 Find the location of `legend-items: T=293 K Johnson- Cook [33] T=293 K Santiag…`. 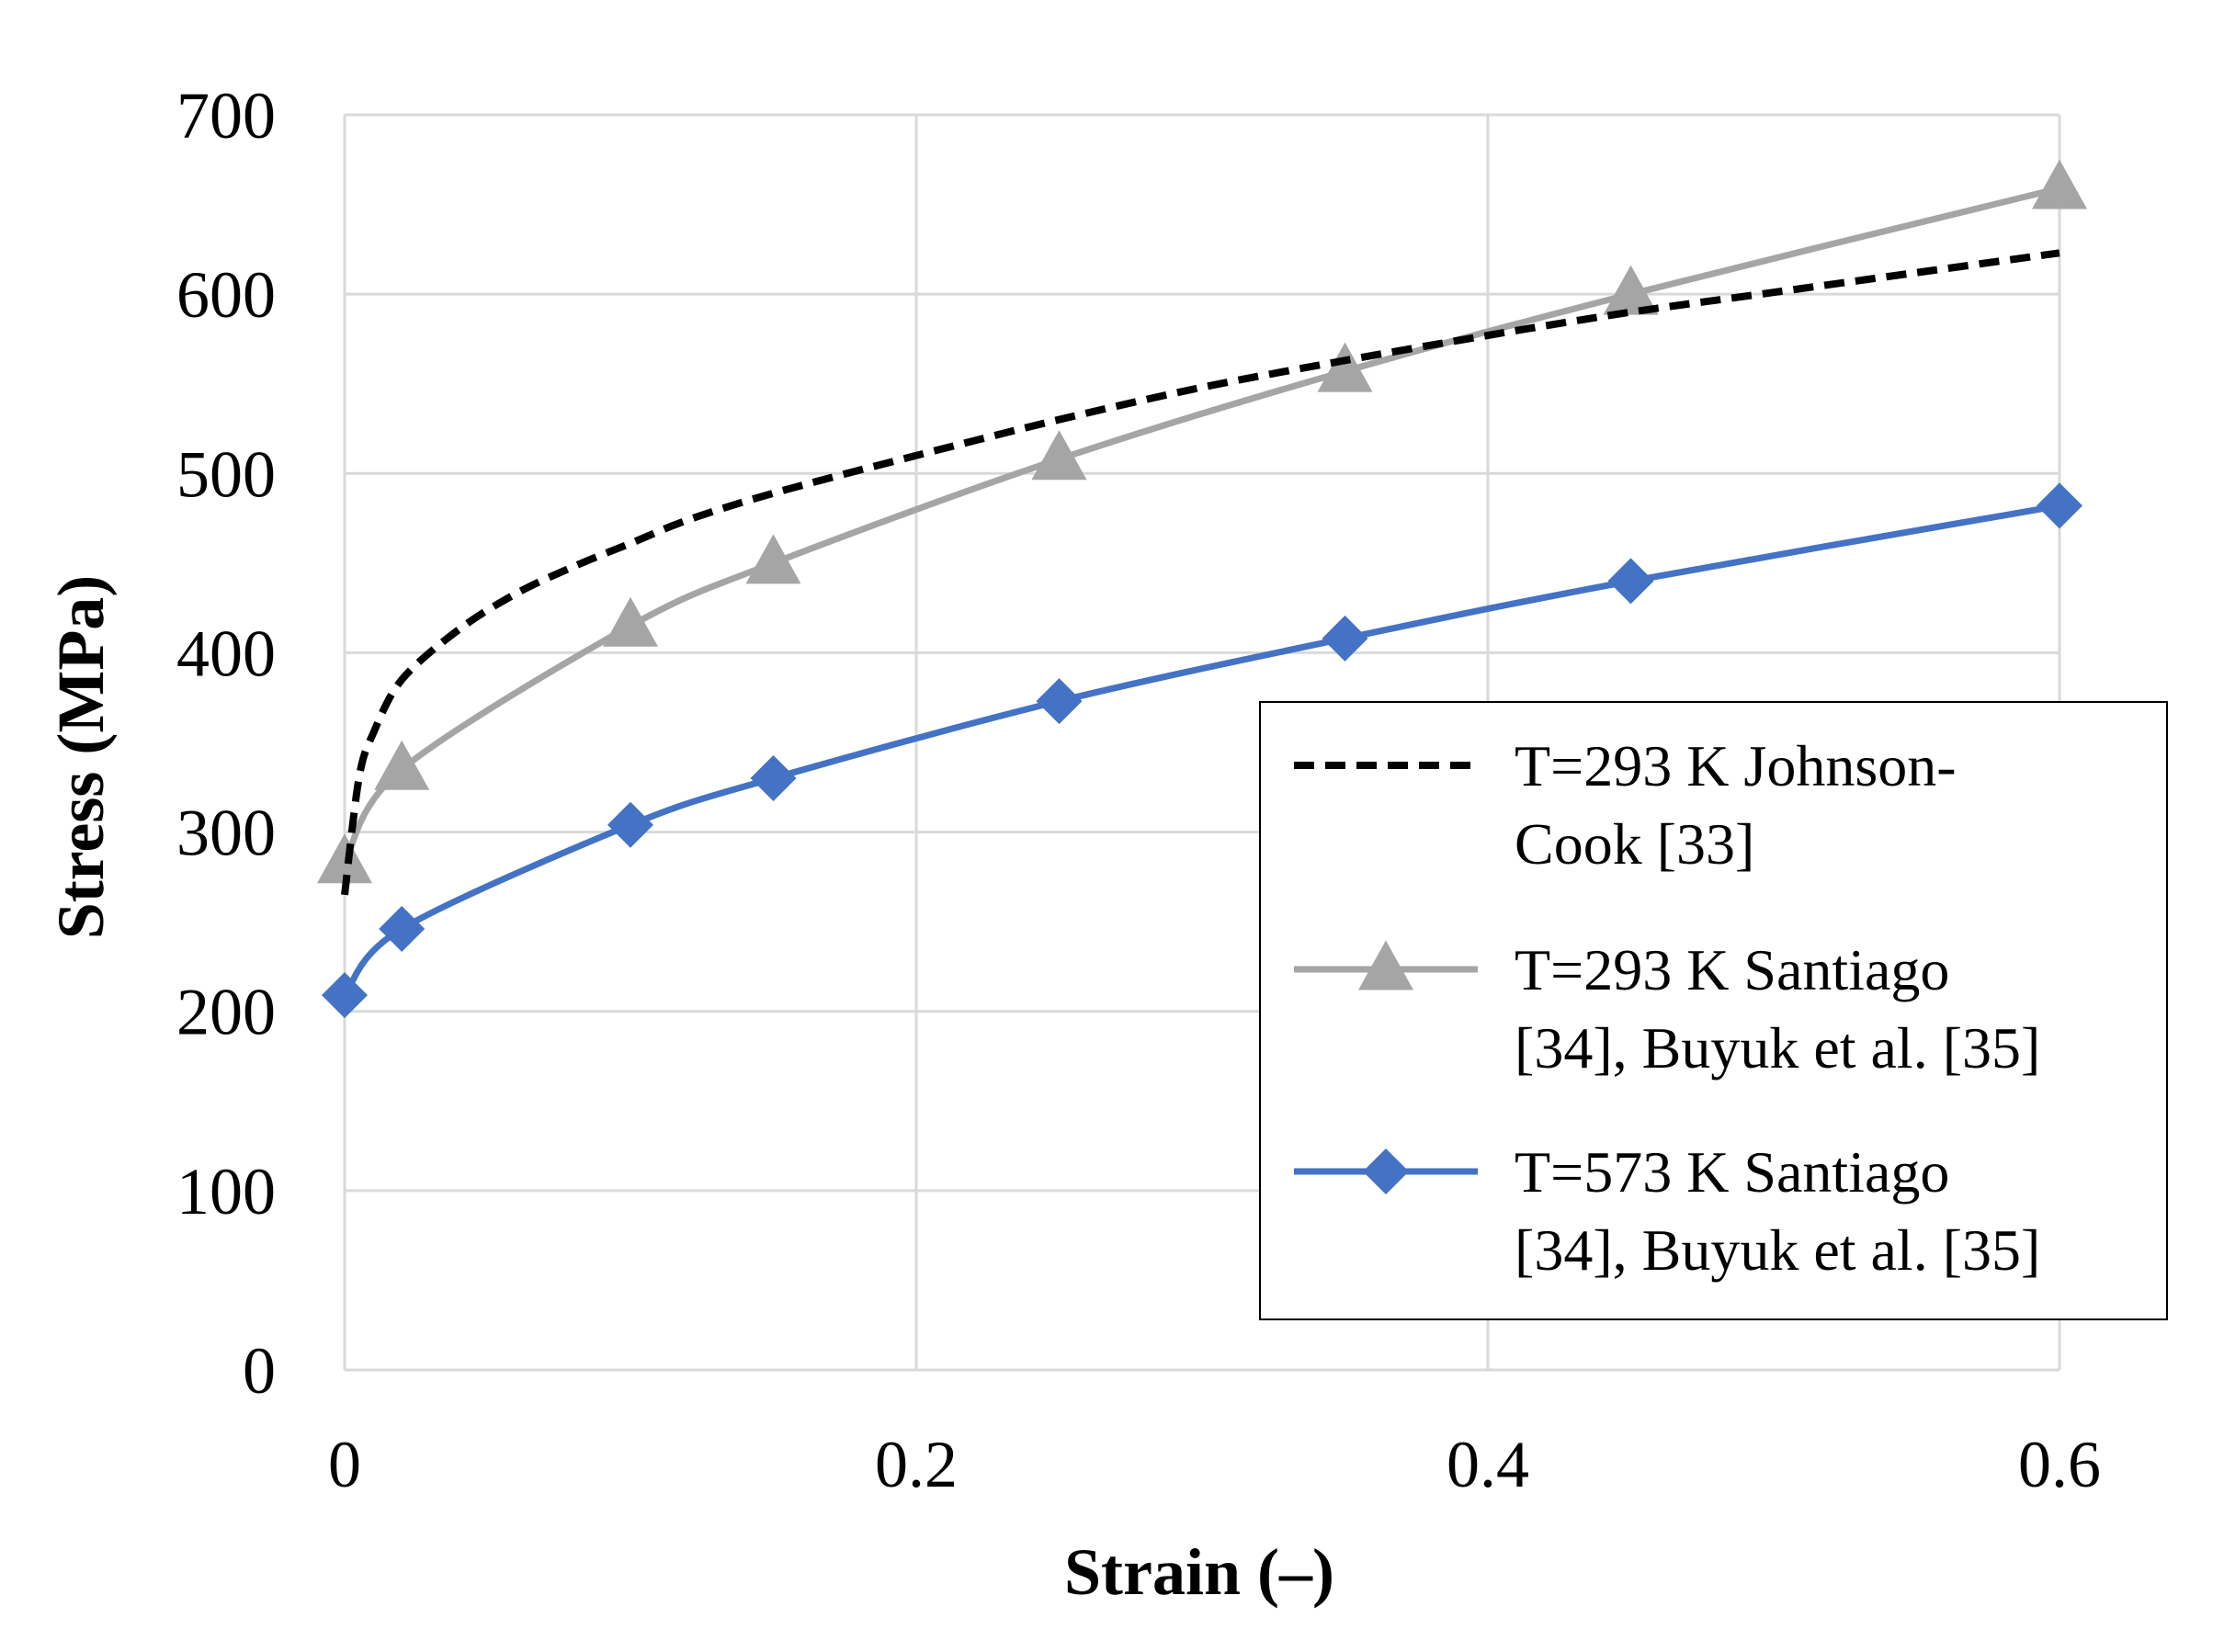

legend-items: T=293 K Johnson- Cook [33] T=293 K Santiag… is located at coordinates (1667, 1008).